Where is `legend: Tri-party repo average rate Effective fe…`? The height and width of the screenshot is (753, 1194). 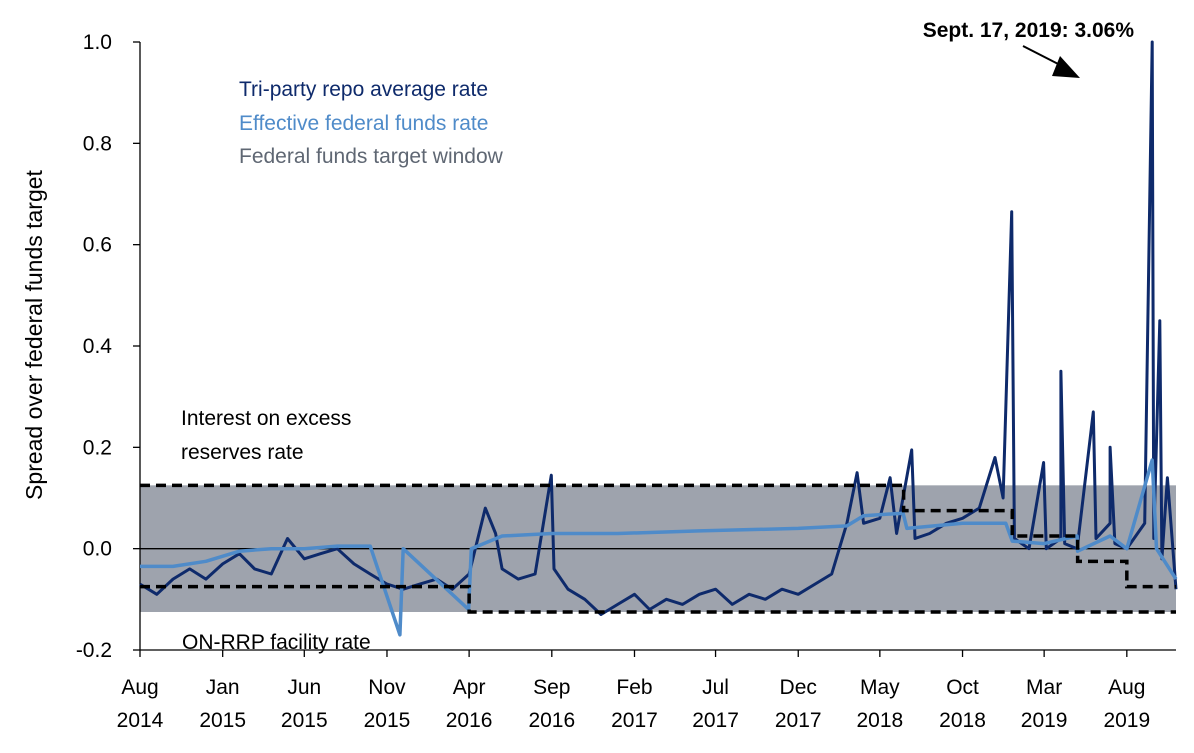 legend: Tri-party repo average rate Effective fe… is located at coordinates (371, 123).